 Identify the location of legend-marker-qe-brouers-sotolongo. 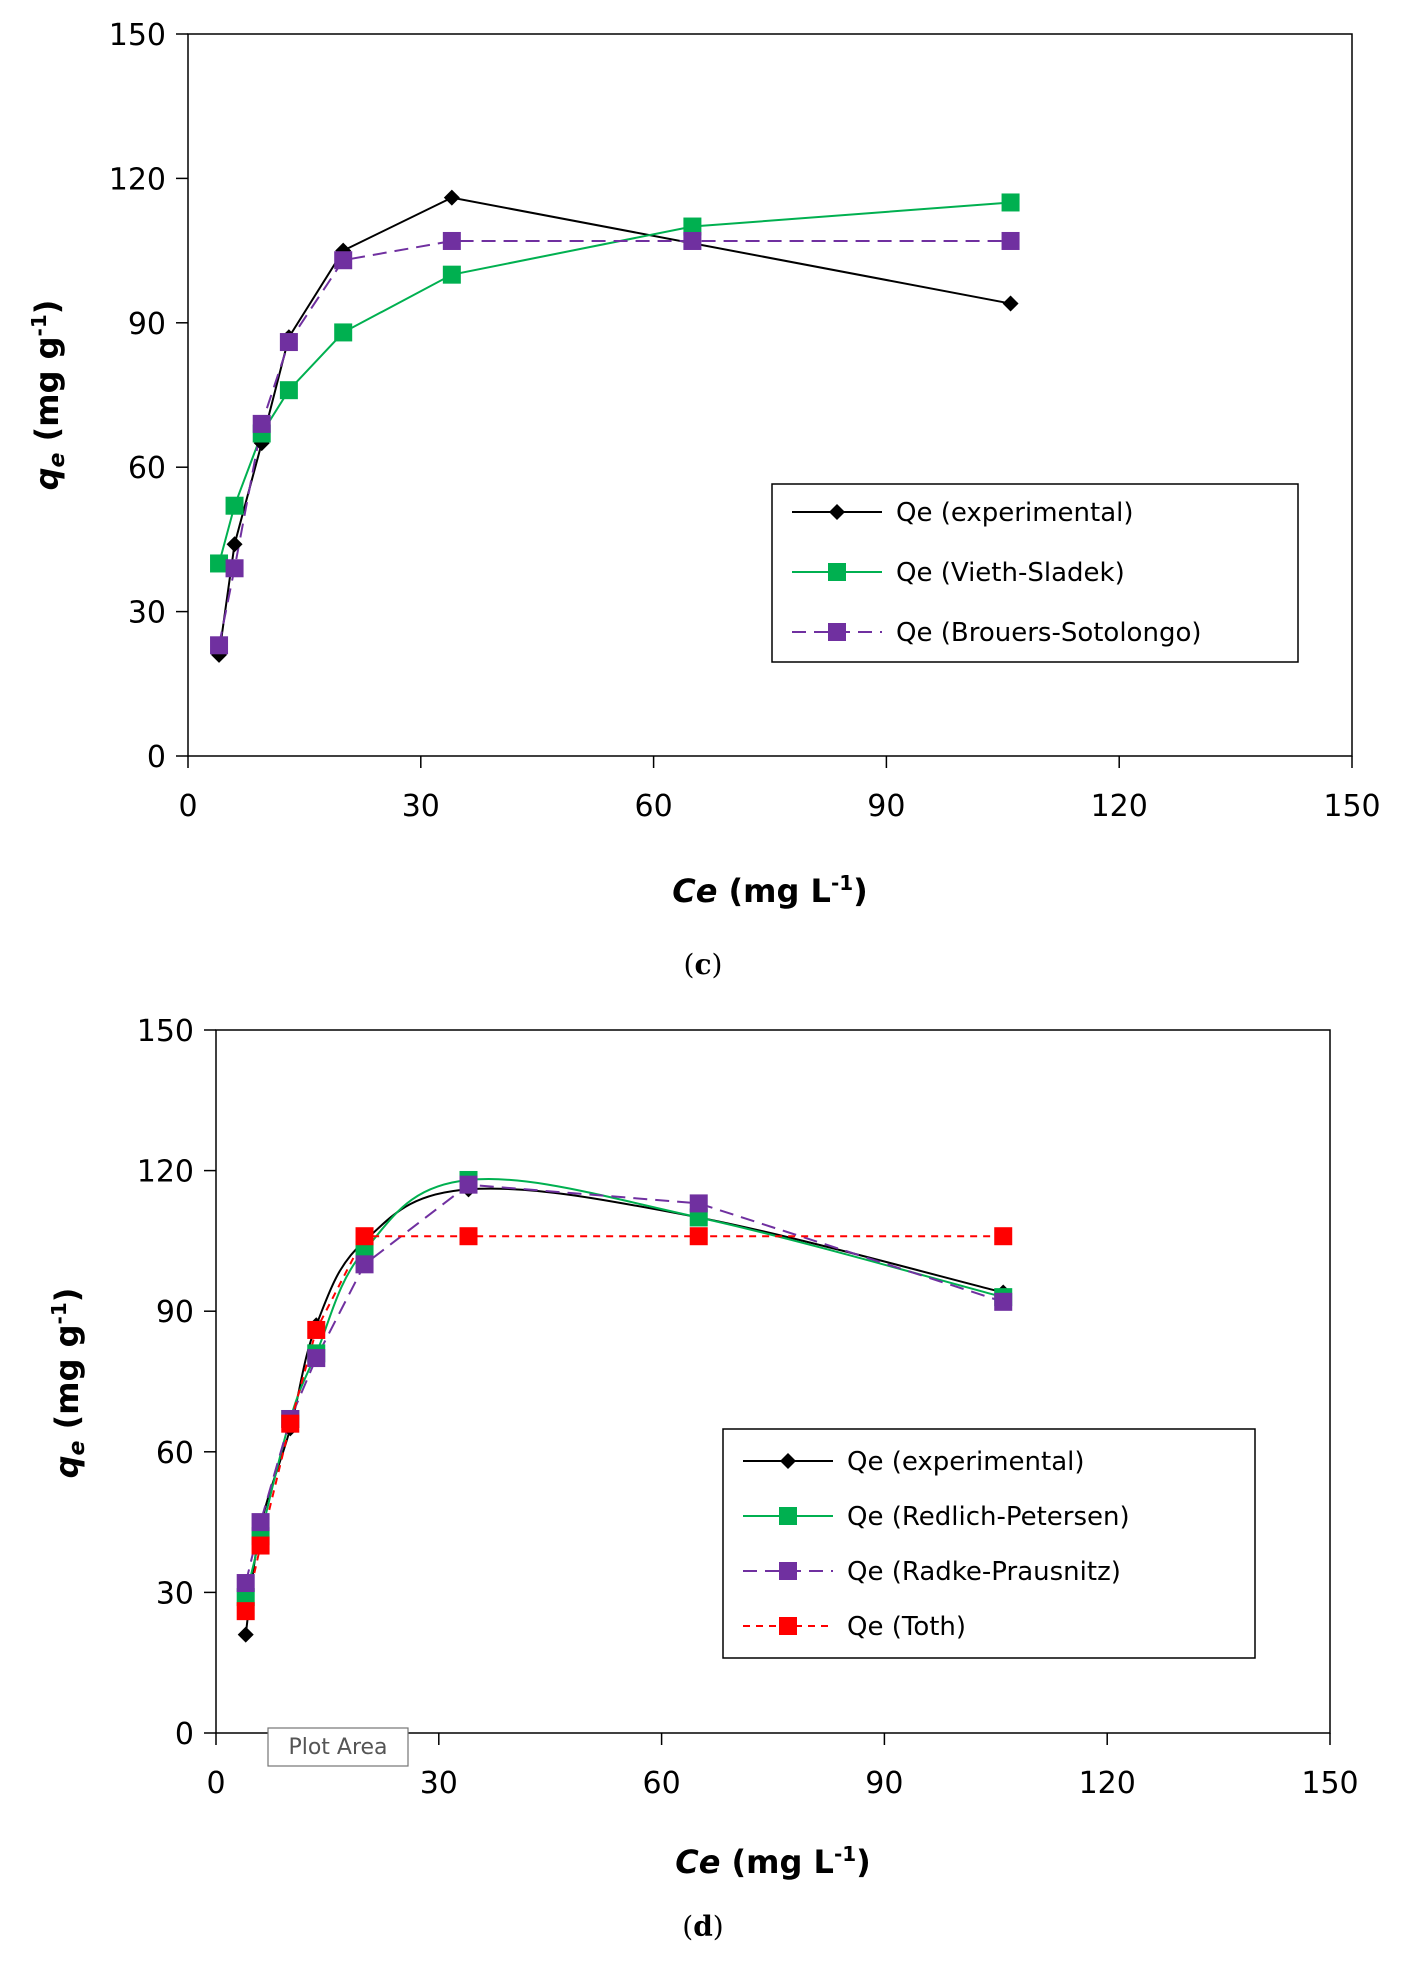
(837, 632).